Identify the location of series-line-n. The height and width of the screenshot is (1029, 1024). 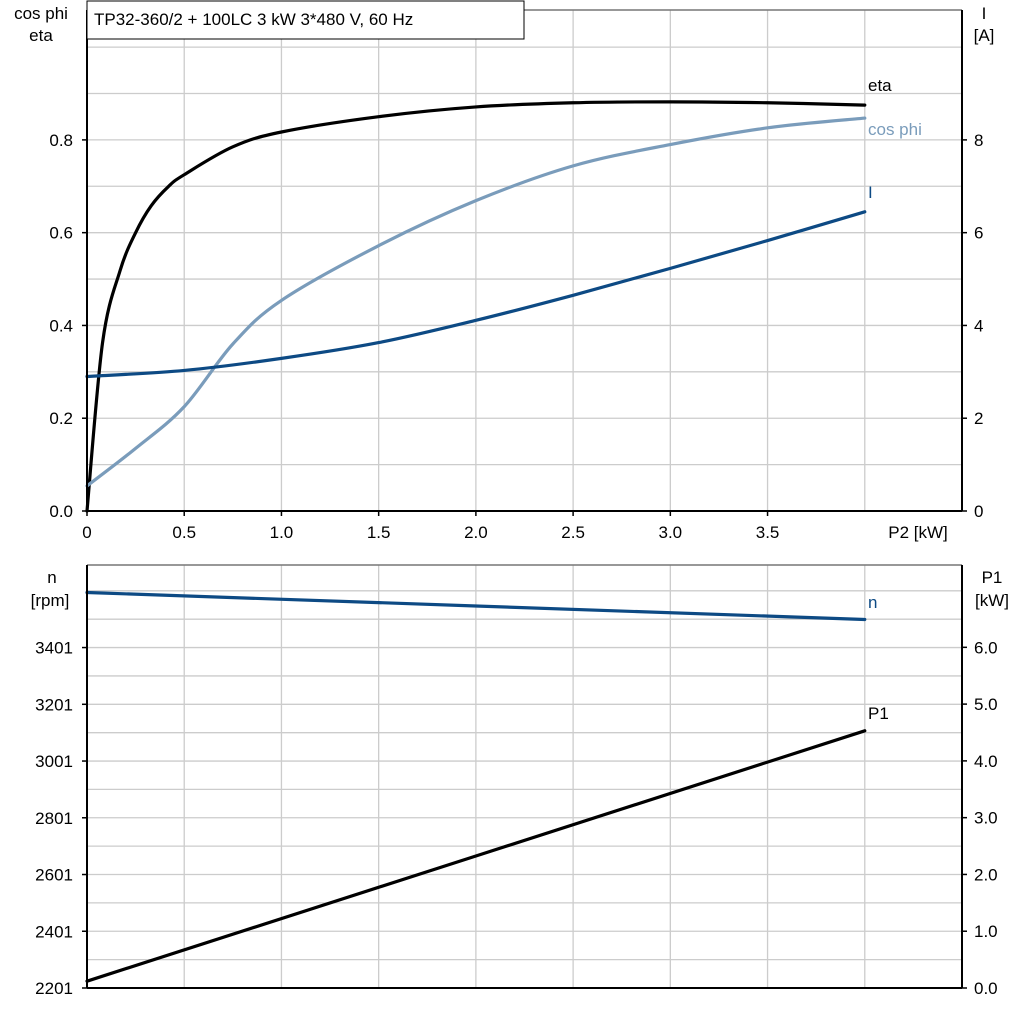
(476, 606).